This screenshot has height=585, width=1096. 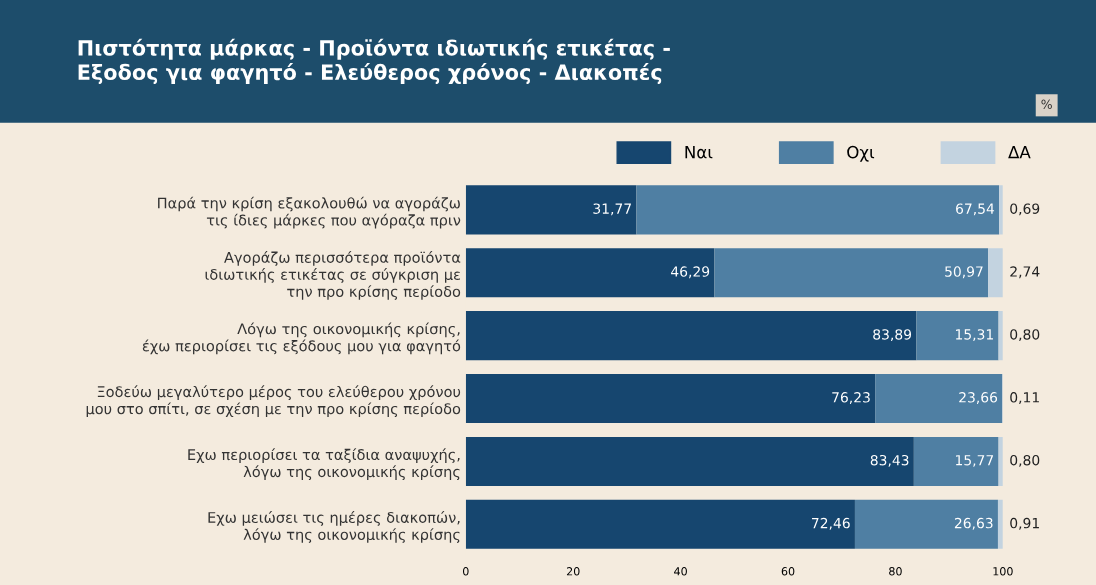 What do you see at coordinates (978, 398) in the screenshot?
I see `data-label: 23,66` at bounding box center [978, 398].